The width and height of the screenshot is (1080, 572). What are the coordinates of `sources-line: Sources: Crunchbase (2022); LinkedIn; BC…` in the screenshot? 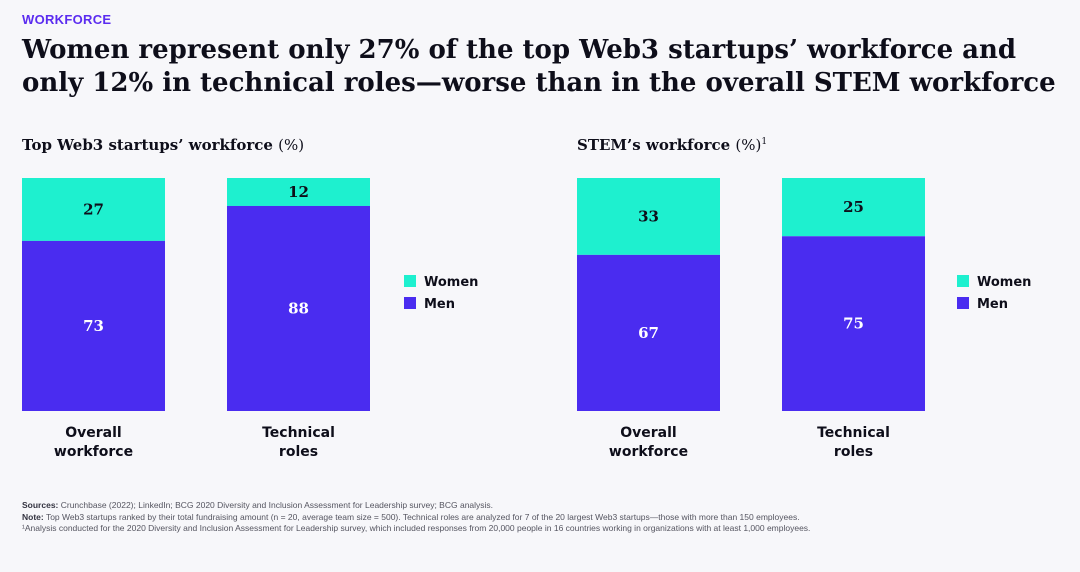 It's located at (542, 506).